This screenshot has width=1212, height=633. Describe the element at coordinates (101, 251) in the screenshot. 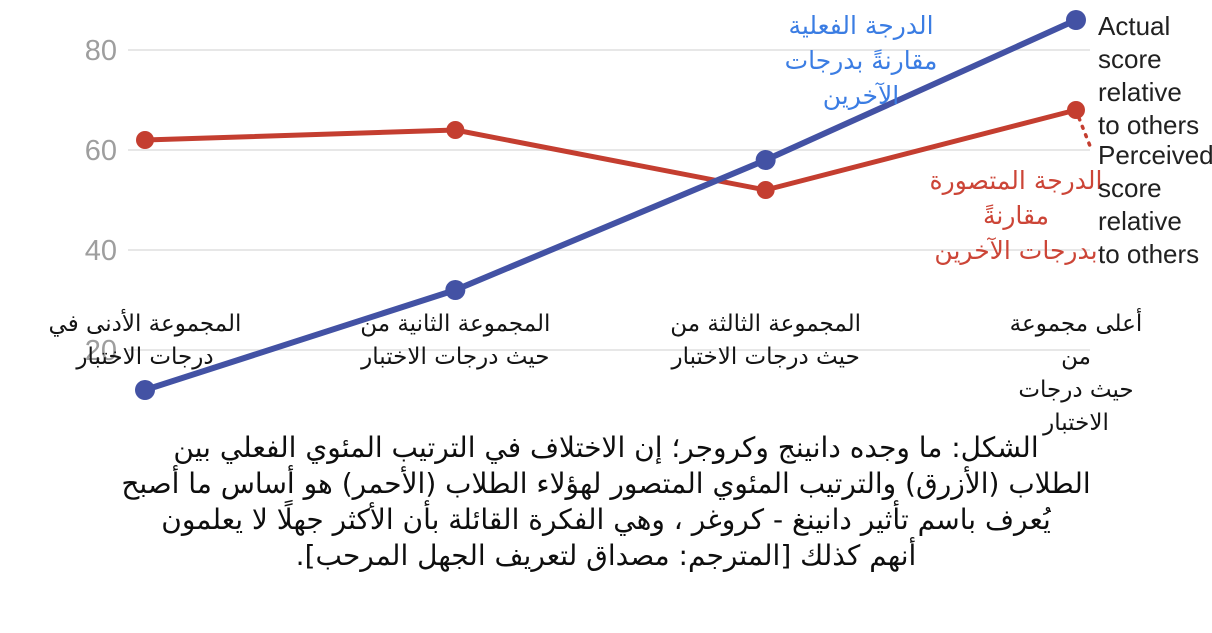

I see `svg-text: 40` at that location.